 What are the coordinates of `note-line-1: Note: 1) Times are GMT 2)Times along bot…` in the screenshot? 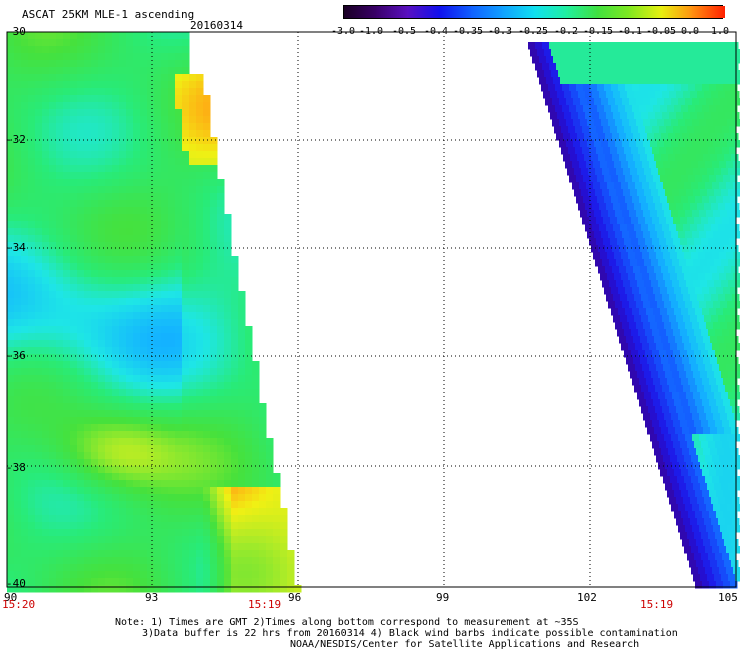 It's located at (347, 622).